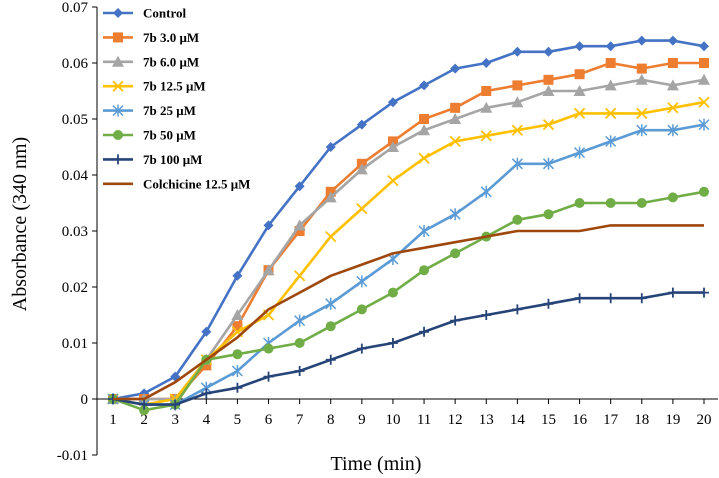 The width and height of the screenshot is (719, 478). What do you see at coordinates (641, 420) in the screenshot?
I see `x-tick-label: 18` at bounding box center [641, 420].